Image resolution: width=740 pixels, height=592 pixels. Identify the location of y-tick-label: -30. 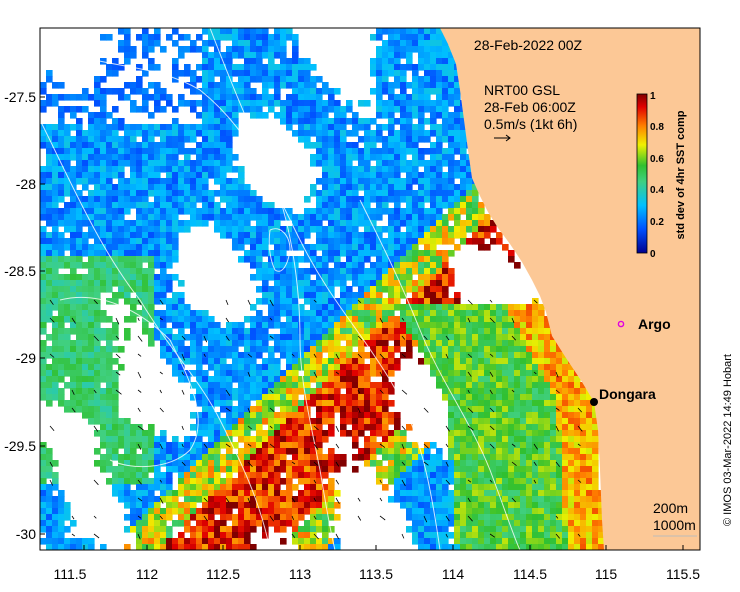
(26, 534).